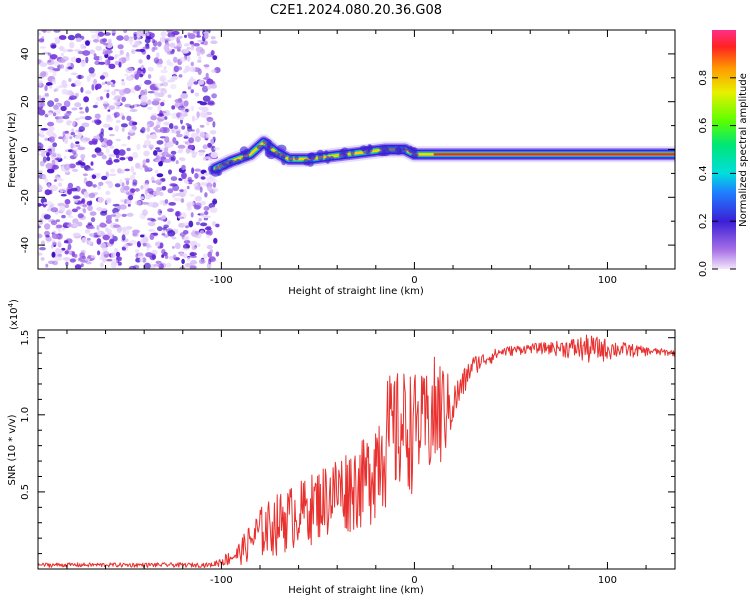 The height and width of the screenshot is (605, 750). Describe the element at coordinates (221, 280) in the screenshot. I see `spectrogram-x-tick-label: -100` at that location.